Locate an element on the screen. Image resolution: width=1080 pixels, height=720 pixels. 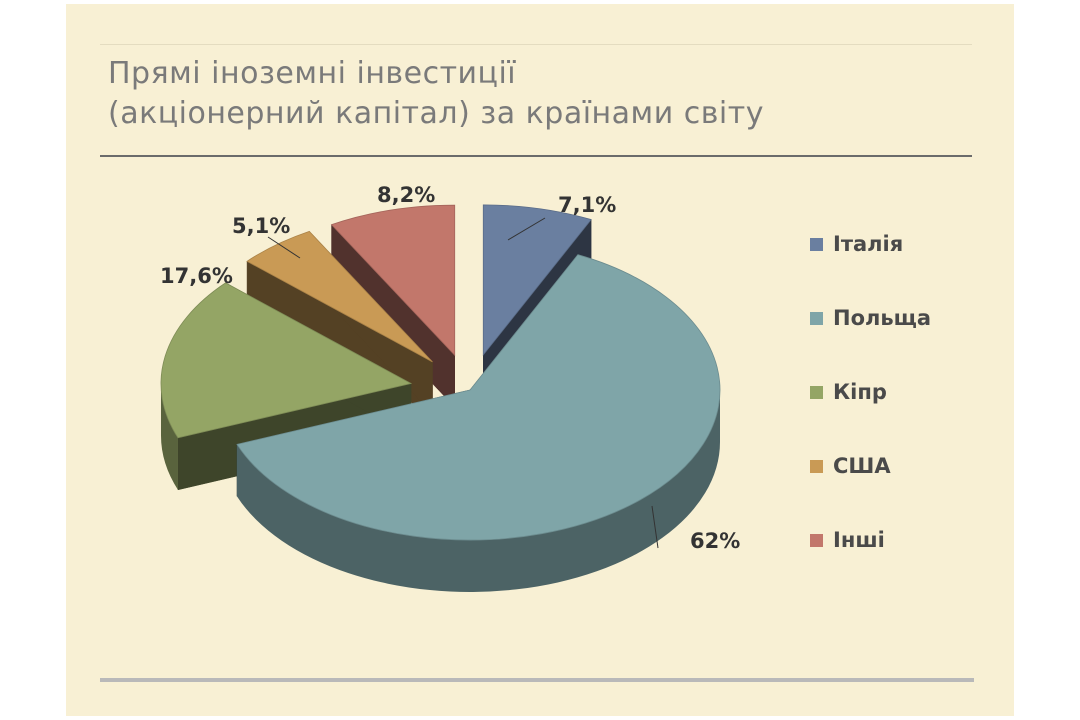
legend-item-usa: США is located at coordinates (850, 466).